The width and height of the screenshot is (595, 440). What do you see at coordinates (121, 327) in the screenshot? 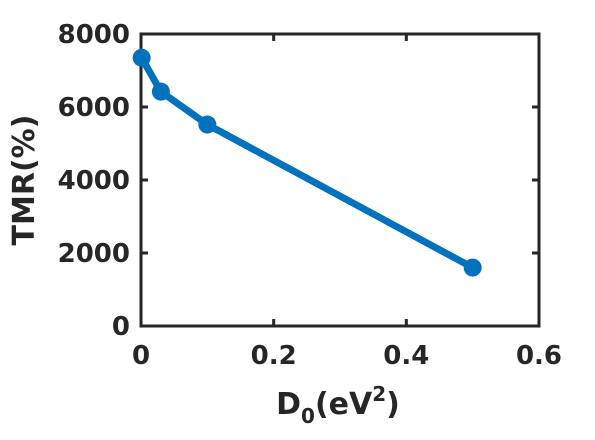
I see `y-tick-label: 0` at bounding box center [121, 327].